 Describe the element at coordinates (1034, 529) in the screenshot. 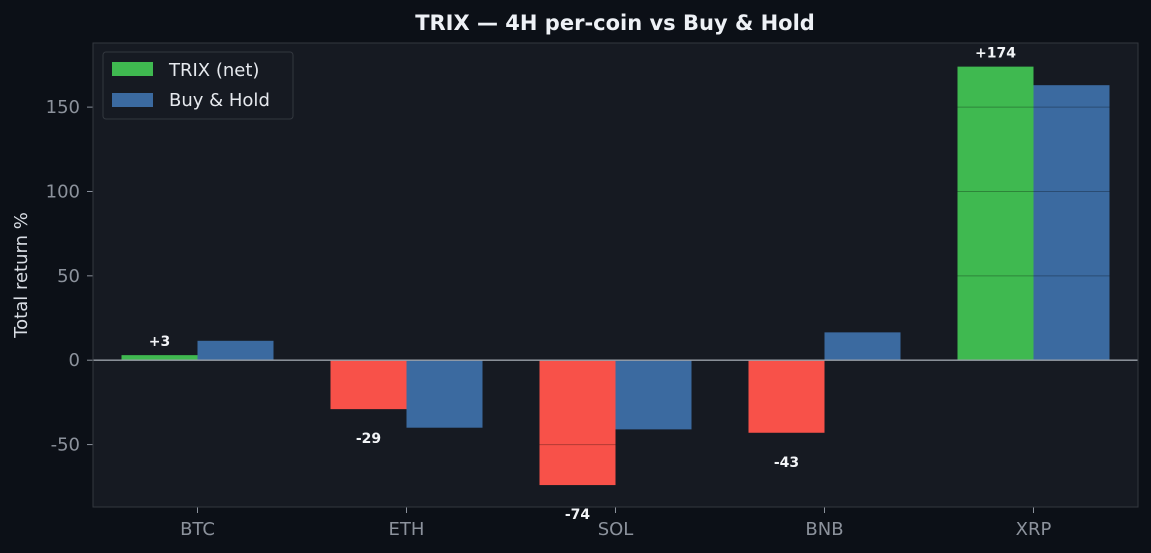

I see `x-tick-label: XRP` at that location.